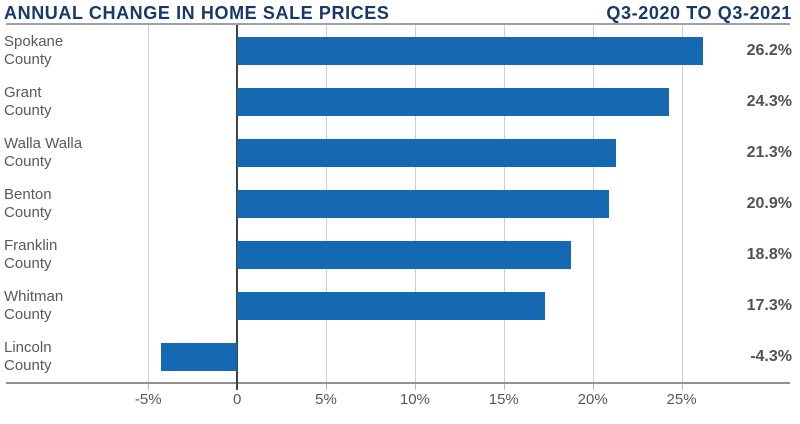  What do you see at coordinates (771, 356) in the screenshot?
I see `value-label: -4.3%` at bounding box center [771, 356].